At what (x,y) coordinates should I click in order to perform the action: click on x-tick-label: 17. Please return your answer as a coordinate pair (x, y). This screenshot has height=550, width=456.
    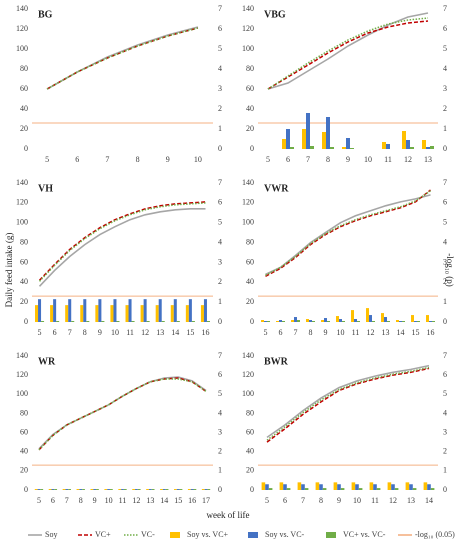
    Looking at the image, I should click on (206, 500).